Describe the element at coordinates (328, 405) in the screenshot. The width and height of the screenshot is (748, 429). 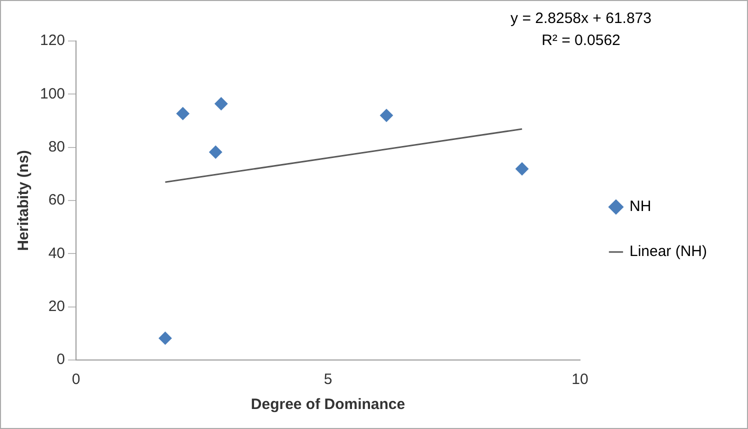
I see `x-axis-title: Degree of Dominance` at that location.